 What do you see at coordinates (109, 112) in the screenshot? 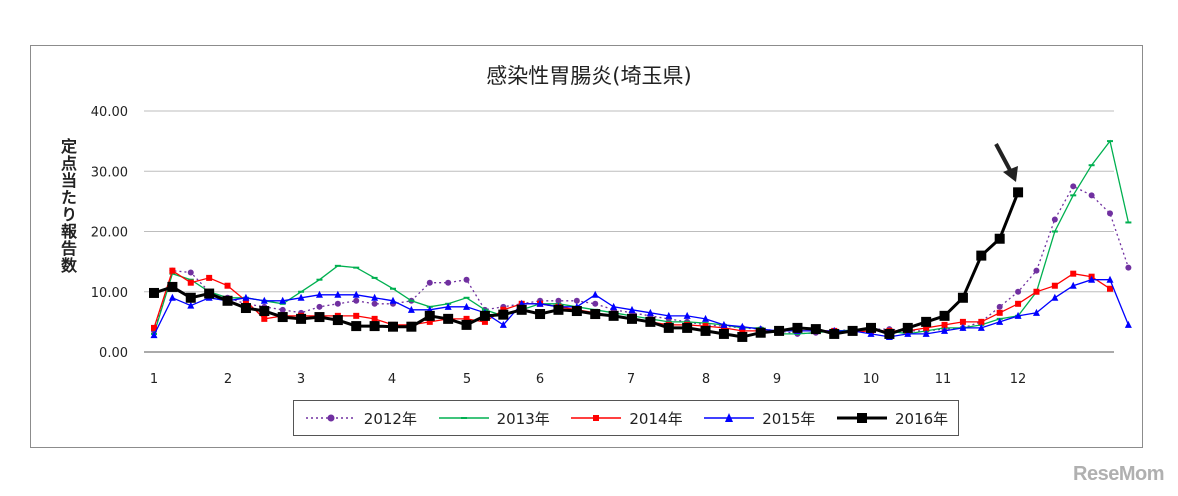
I see `y-tick-label: 40.00` at bounding box center [109, 112].